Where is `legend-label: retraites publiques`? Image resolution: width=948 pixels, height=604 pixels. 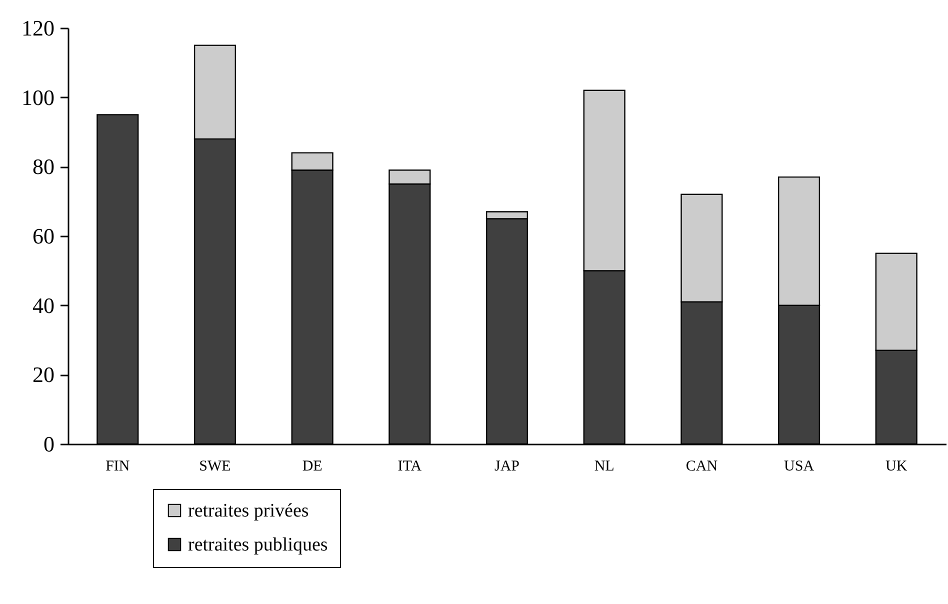 legend-label: retraites publiques is located at coordinates (258, 545).